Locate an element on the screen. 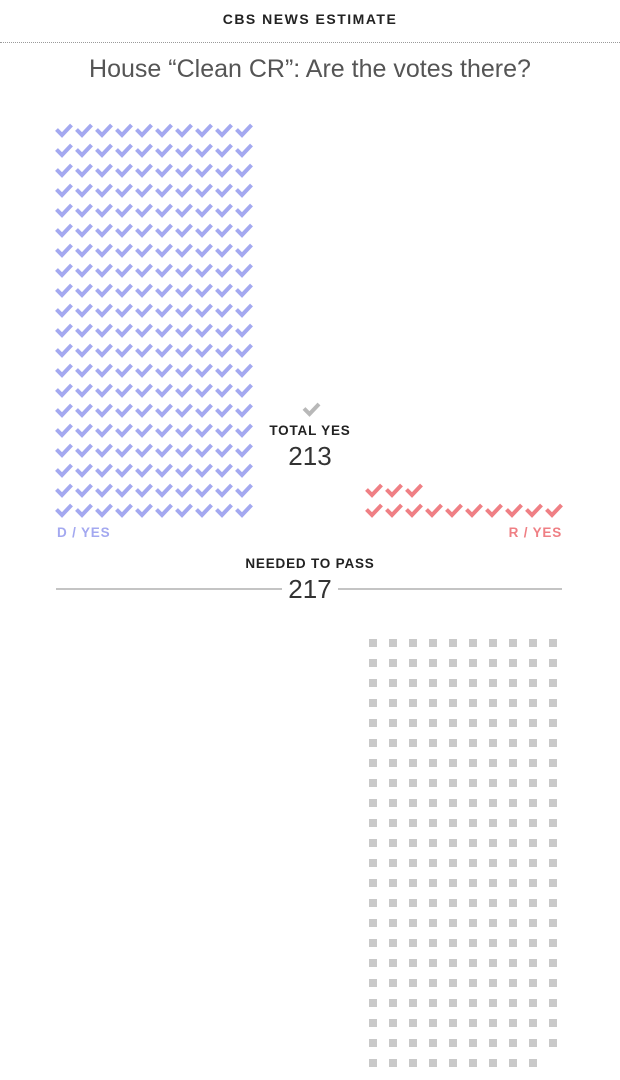 This screenshot has width=620, height=1080. header-divider is located at coordinates (310, 42).